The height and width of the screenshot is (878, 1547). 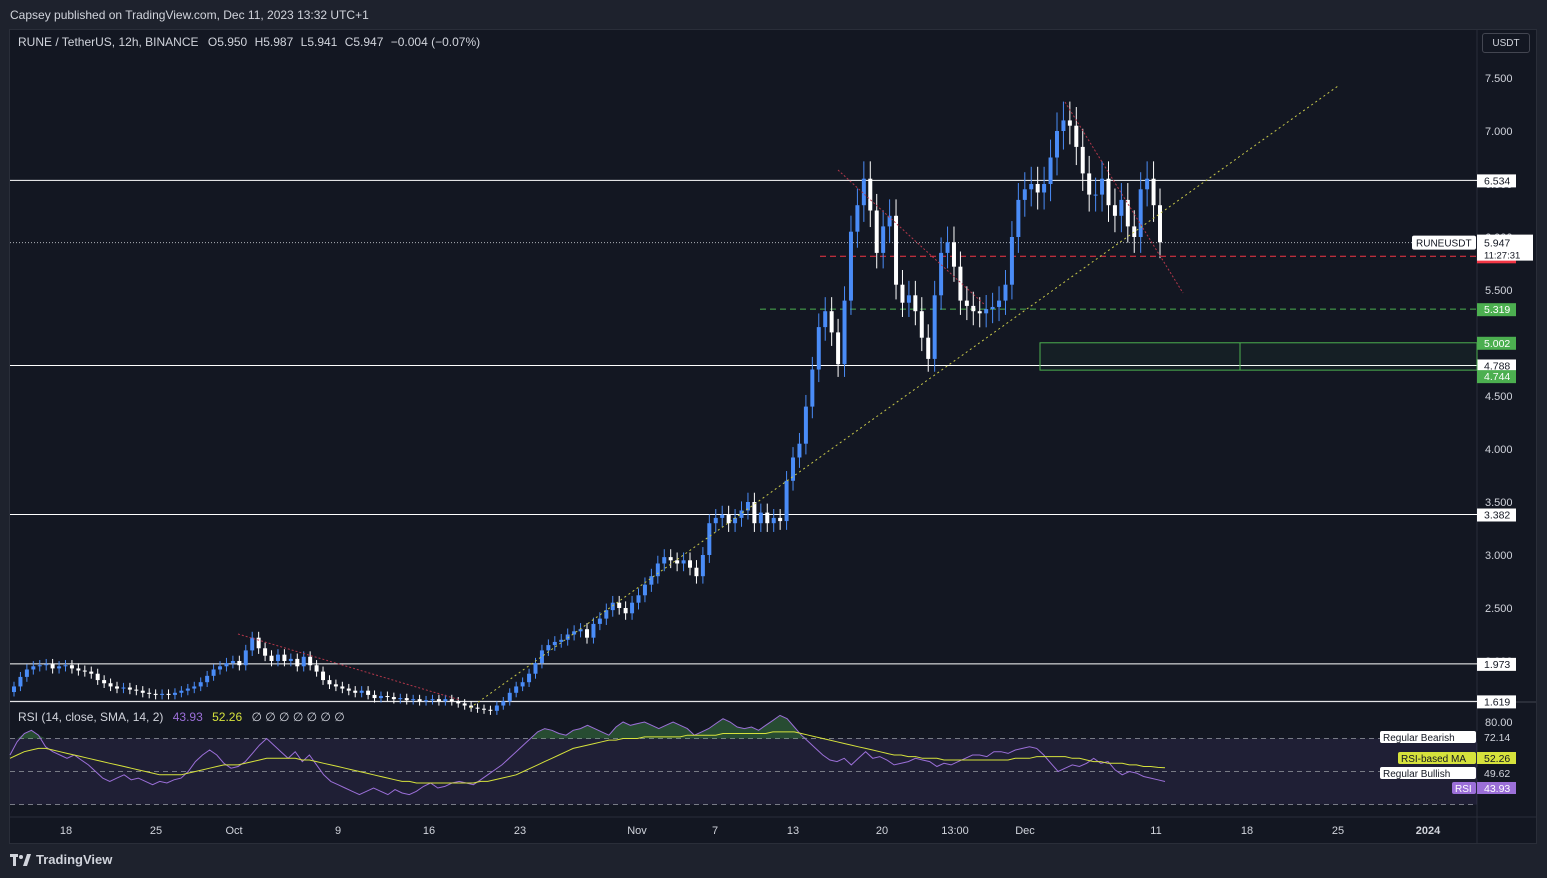 I want to click on close-value: 5.947, so click(x=368, y=42).